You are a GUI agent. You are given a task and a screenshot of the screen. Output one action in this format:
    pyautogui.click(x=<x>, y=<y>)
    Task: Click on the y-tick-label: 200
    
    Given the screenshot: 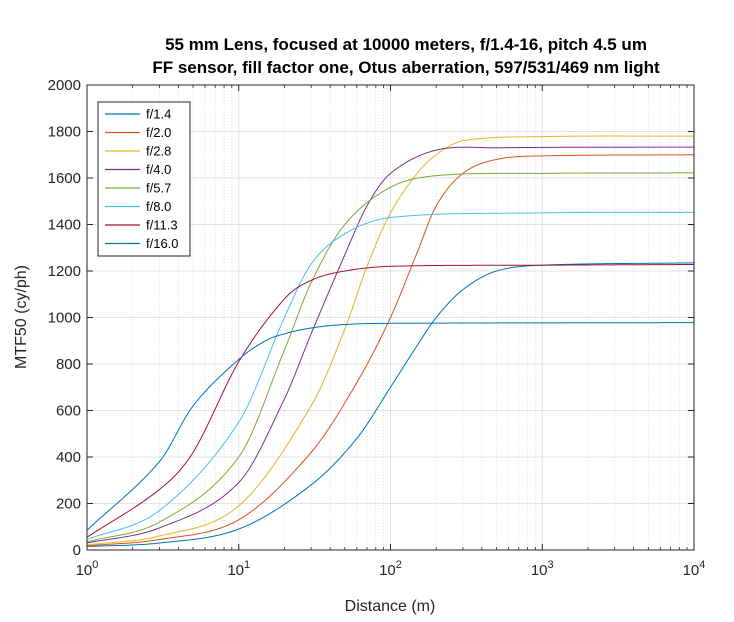 What is the action you would take?
    pyautogui.click(x=68, y=504)
    